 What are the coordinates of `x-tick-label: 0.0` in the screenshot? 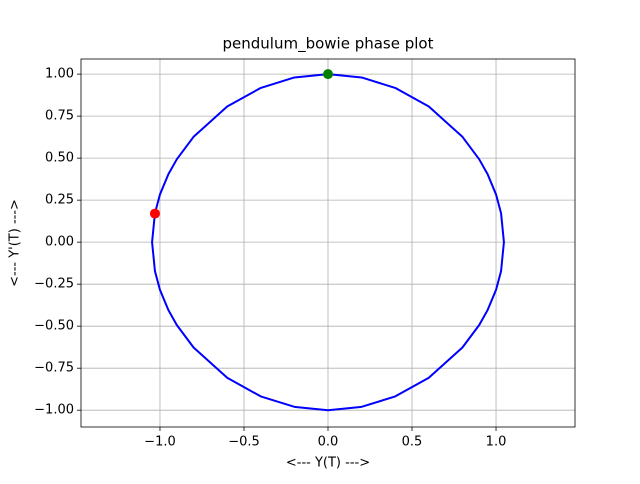 It's located at (328, 442).